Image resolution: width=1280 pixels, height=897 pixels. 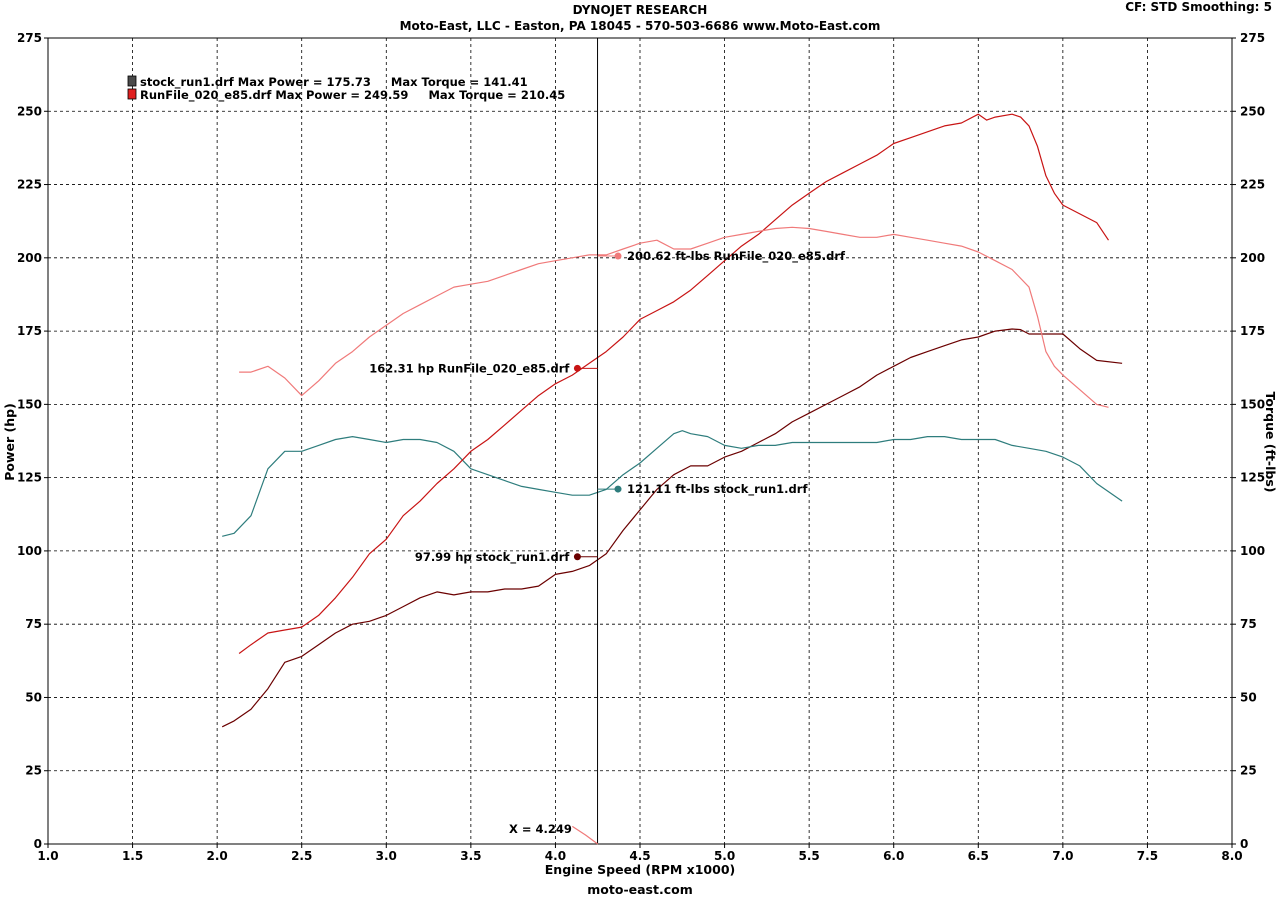 I want to click on x-tick-label: 8.0, so click(x=1231, y=856).